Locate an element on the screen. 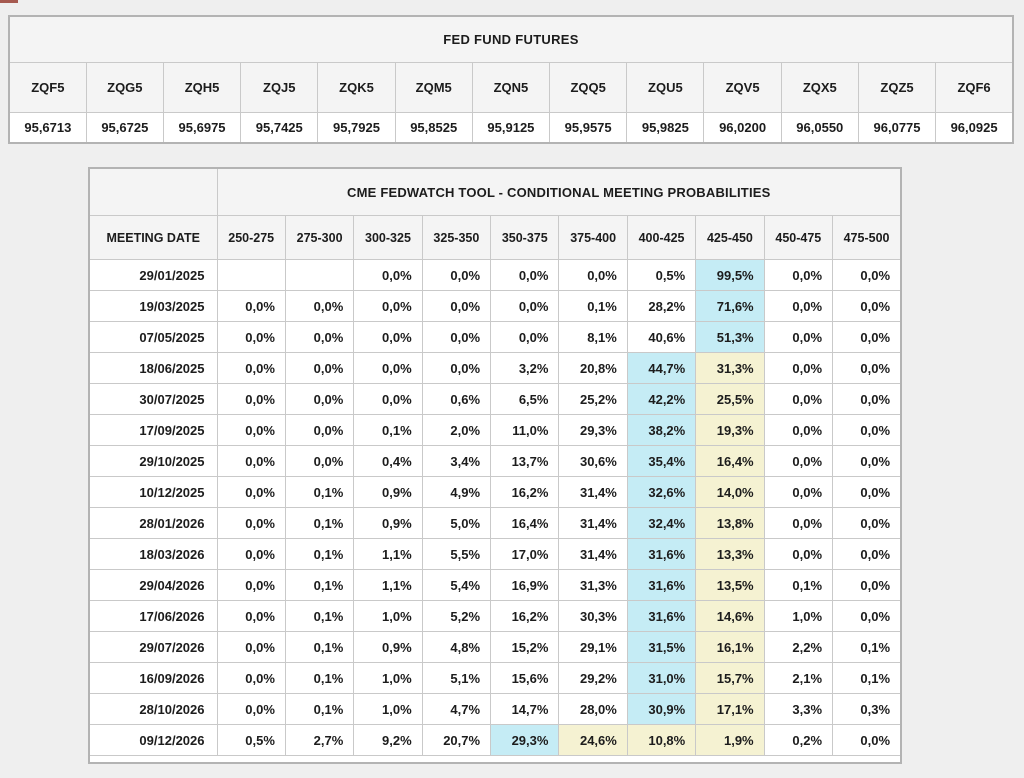  probability-cell: 31,3% is located at coordinates (593, 585).